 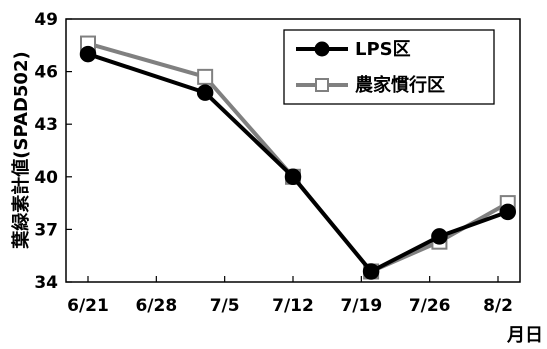 What do you see at coordinates (46, 230) in the screenshot?
I see `y-tick-label: 37` at bounding box center [46, 230].